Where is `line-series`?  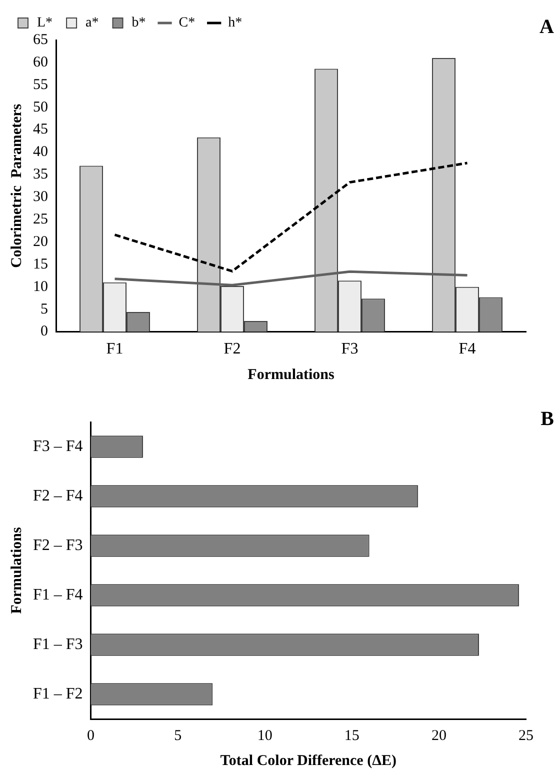
line-series is located at coordinates (291, 217).